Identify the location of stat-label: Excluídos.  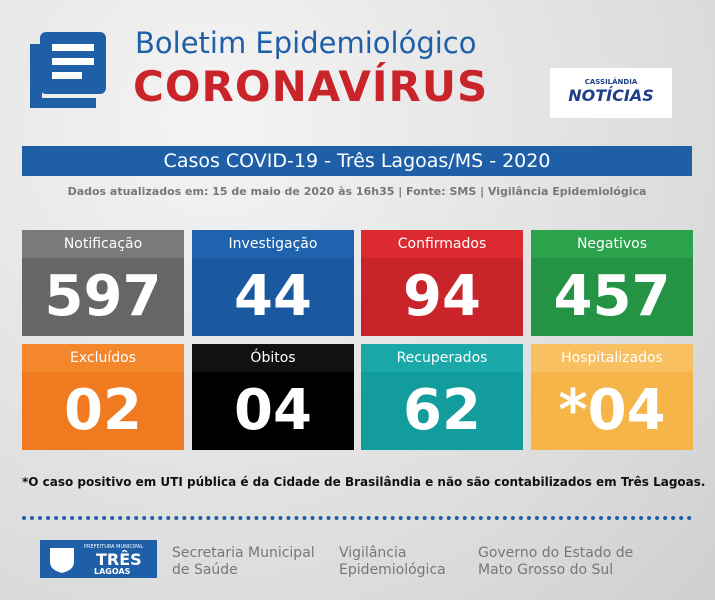
(103, 358).